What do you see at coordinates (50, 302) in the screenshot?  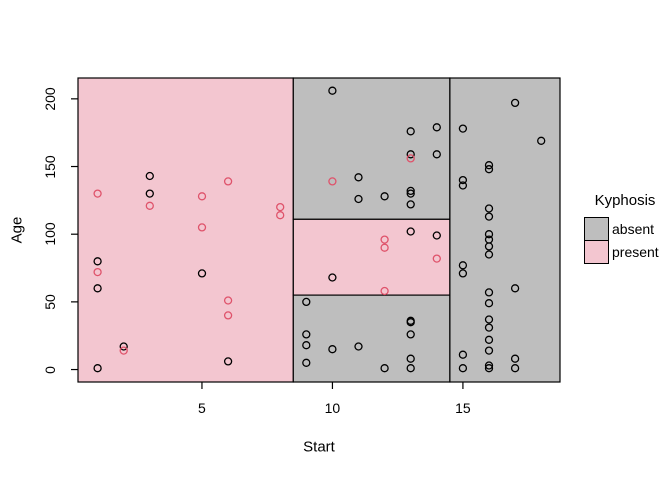 I see `y-tick-label: 50` at bounding box center [50, 302].